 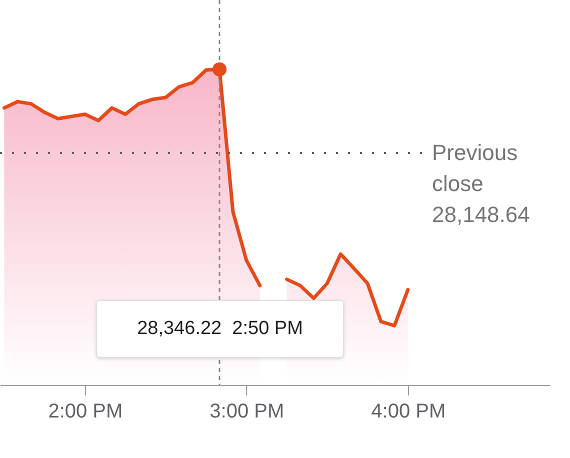 I want to click on x-tick-label: 4:00 PM, so click(x=408, y=411).